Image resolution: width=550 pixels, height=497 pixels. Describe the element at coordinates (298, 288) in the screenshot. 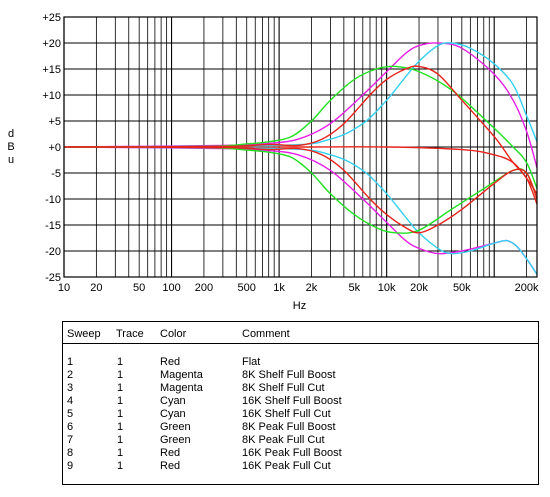

I see `x-tick-labels: 10 20 50 100 200 500 1k 2k 5k 10k 20k 50k 200k` at that location.